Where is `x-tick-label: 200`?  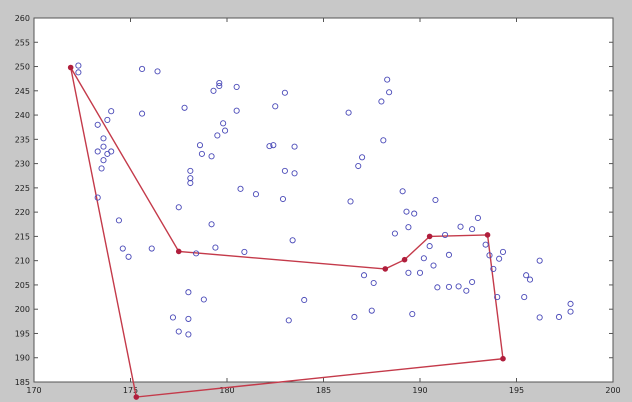
x-tick-label: 200 is located at coordinates (612, 390).